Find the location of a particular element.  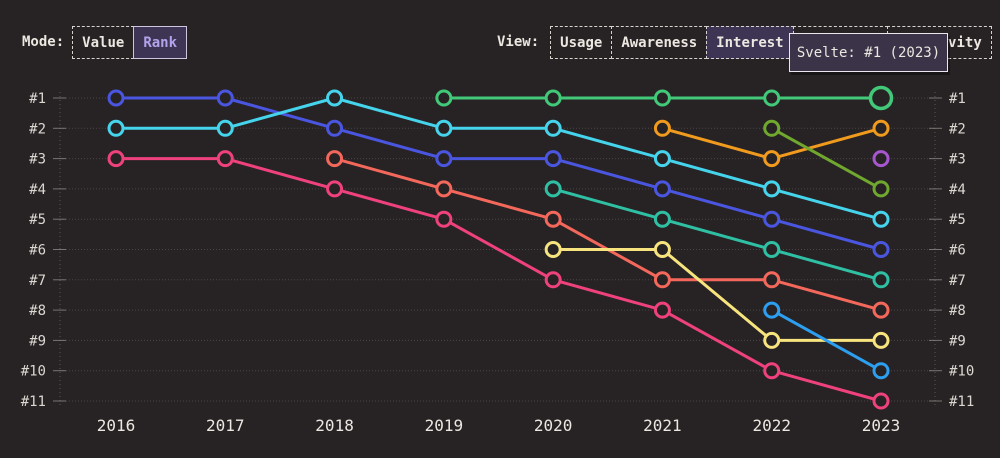

mode-button-rank: Rank is located at coordinates (160, 42).